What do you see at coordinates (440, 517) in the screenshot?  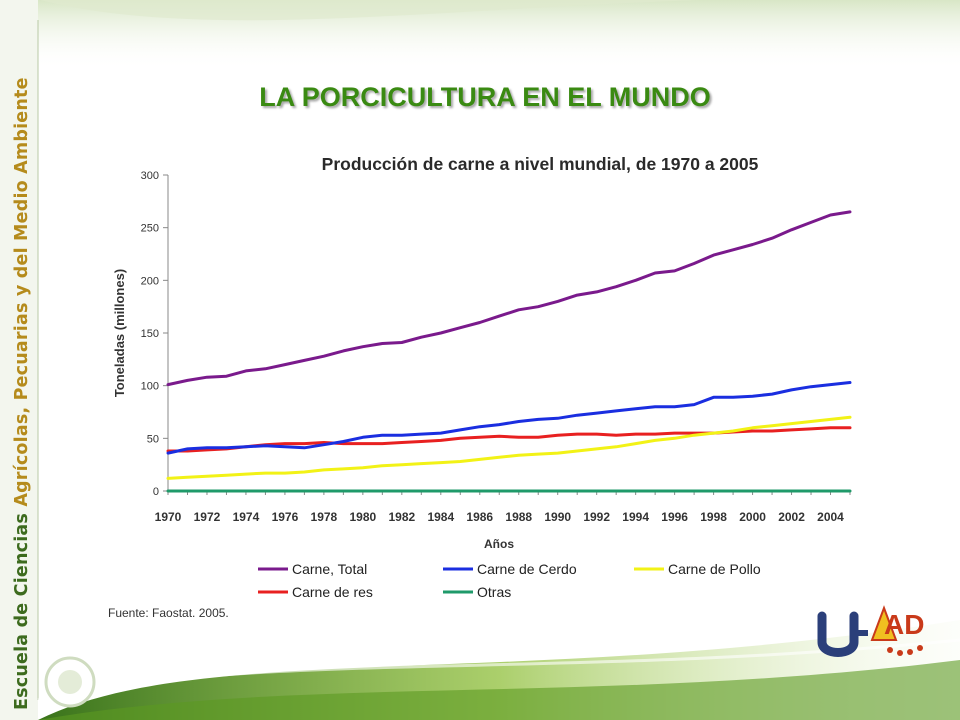 I see `x-tick-label: 1984` at bounding box center [440, 517].